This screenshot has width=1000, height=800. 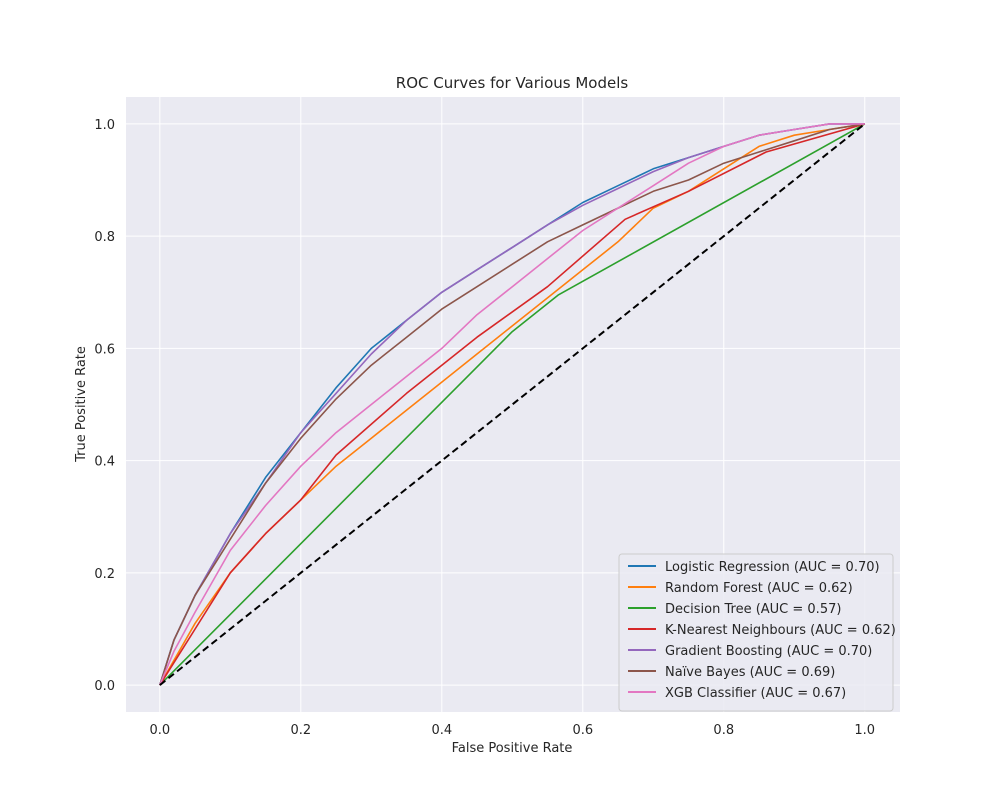 I want to click on legend-label-5: Naïve Bayes (AUC = 0.69), so click(x=750, y=672).